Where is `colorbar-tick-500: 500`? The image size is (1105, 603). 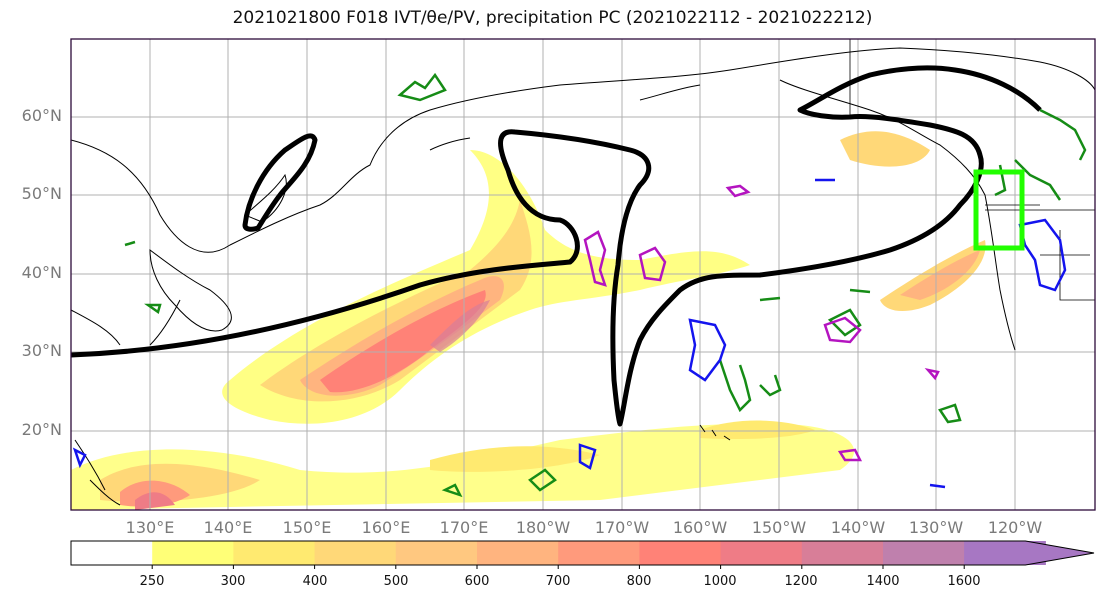
colorbar-tick-500: 500 is located at coordinates (396, 581).